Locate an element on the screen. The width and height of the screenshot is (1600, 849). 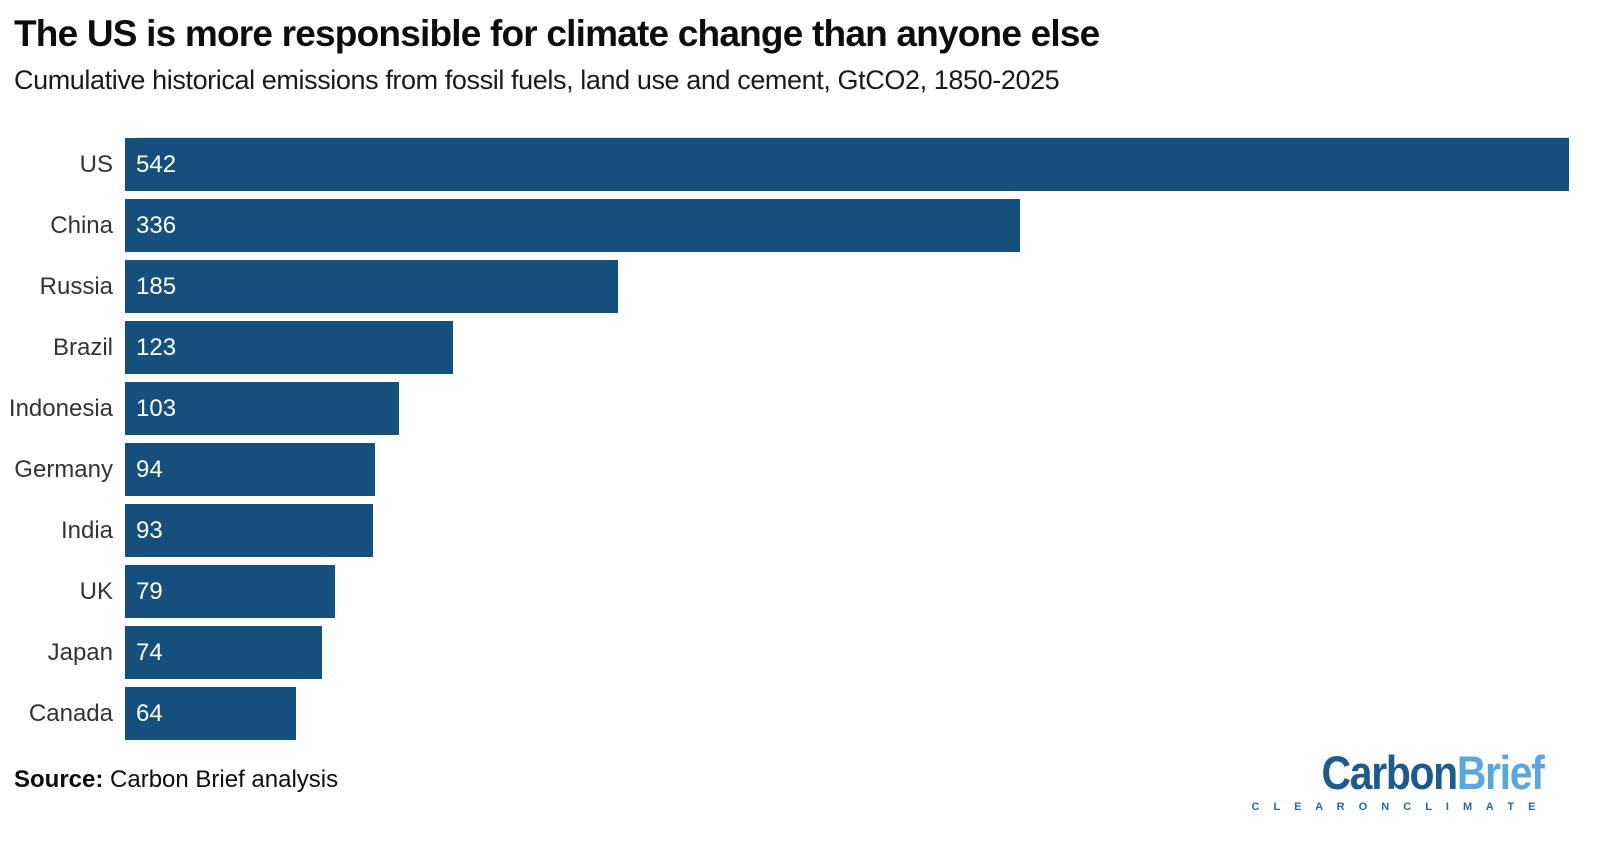
bar: 542 is located at coordinates (847, 164).